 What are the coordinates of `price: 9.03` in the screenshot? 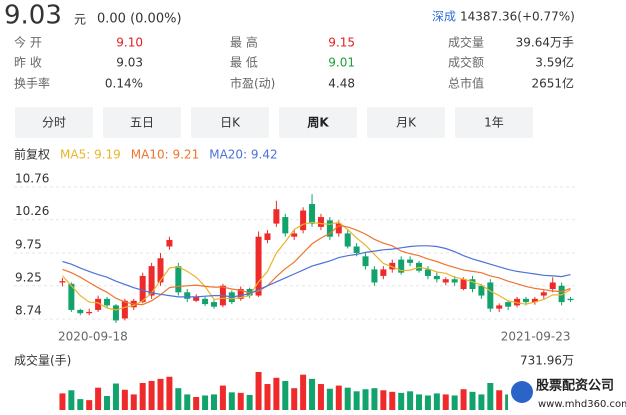 It's located at (33, 16).